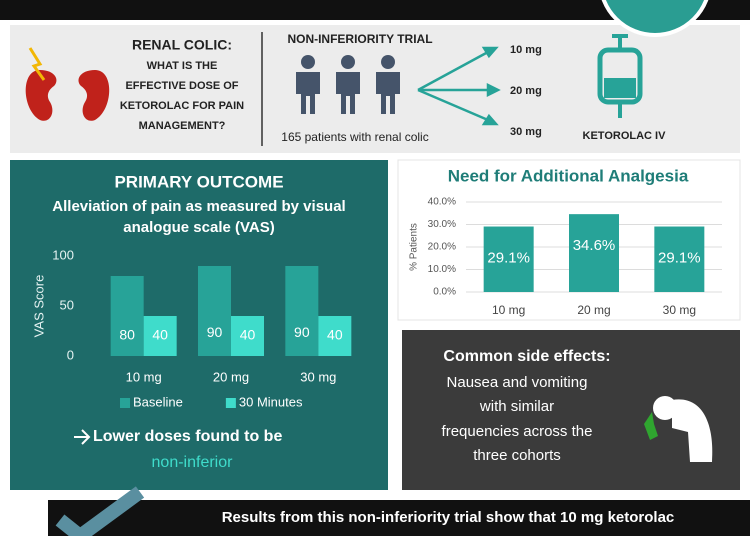 Image resolution: width=750 pixels, height=536 pixels. What do you see at coordinates (182, 66) in the screenshot?
I see `intro-question: WHAT IS THE` at bounding box center [182, 66].